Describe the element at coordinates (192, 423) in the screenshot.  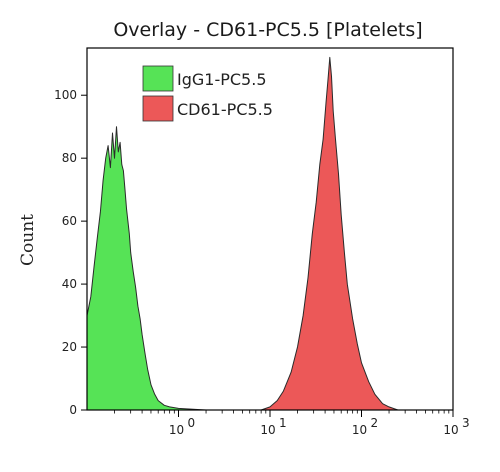
I see `x-tick-exponent: 0` at that location.